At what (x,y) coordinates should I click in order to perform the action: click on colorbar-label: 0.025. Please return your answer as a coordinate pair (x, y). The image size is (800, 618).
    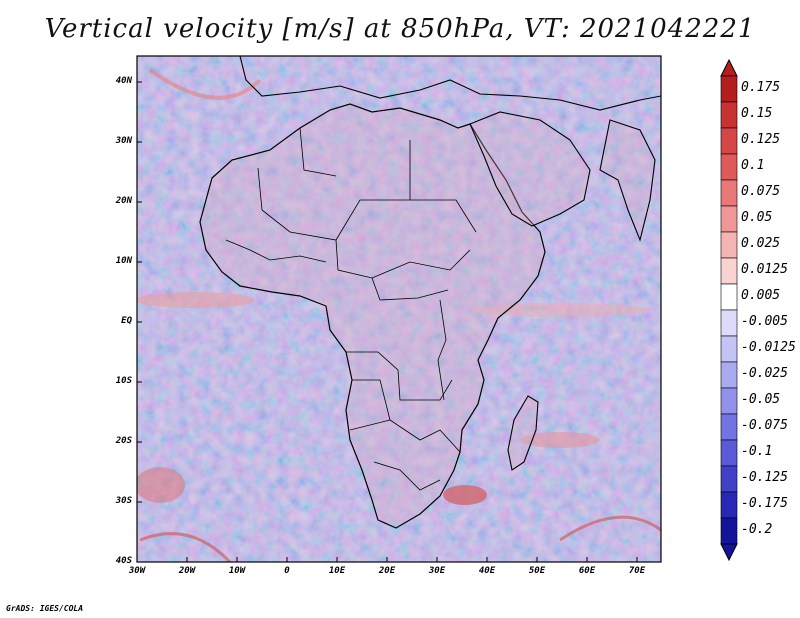
    Looking at the image, I should click on (761, 243).